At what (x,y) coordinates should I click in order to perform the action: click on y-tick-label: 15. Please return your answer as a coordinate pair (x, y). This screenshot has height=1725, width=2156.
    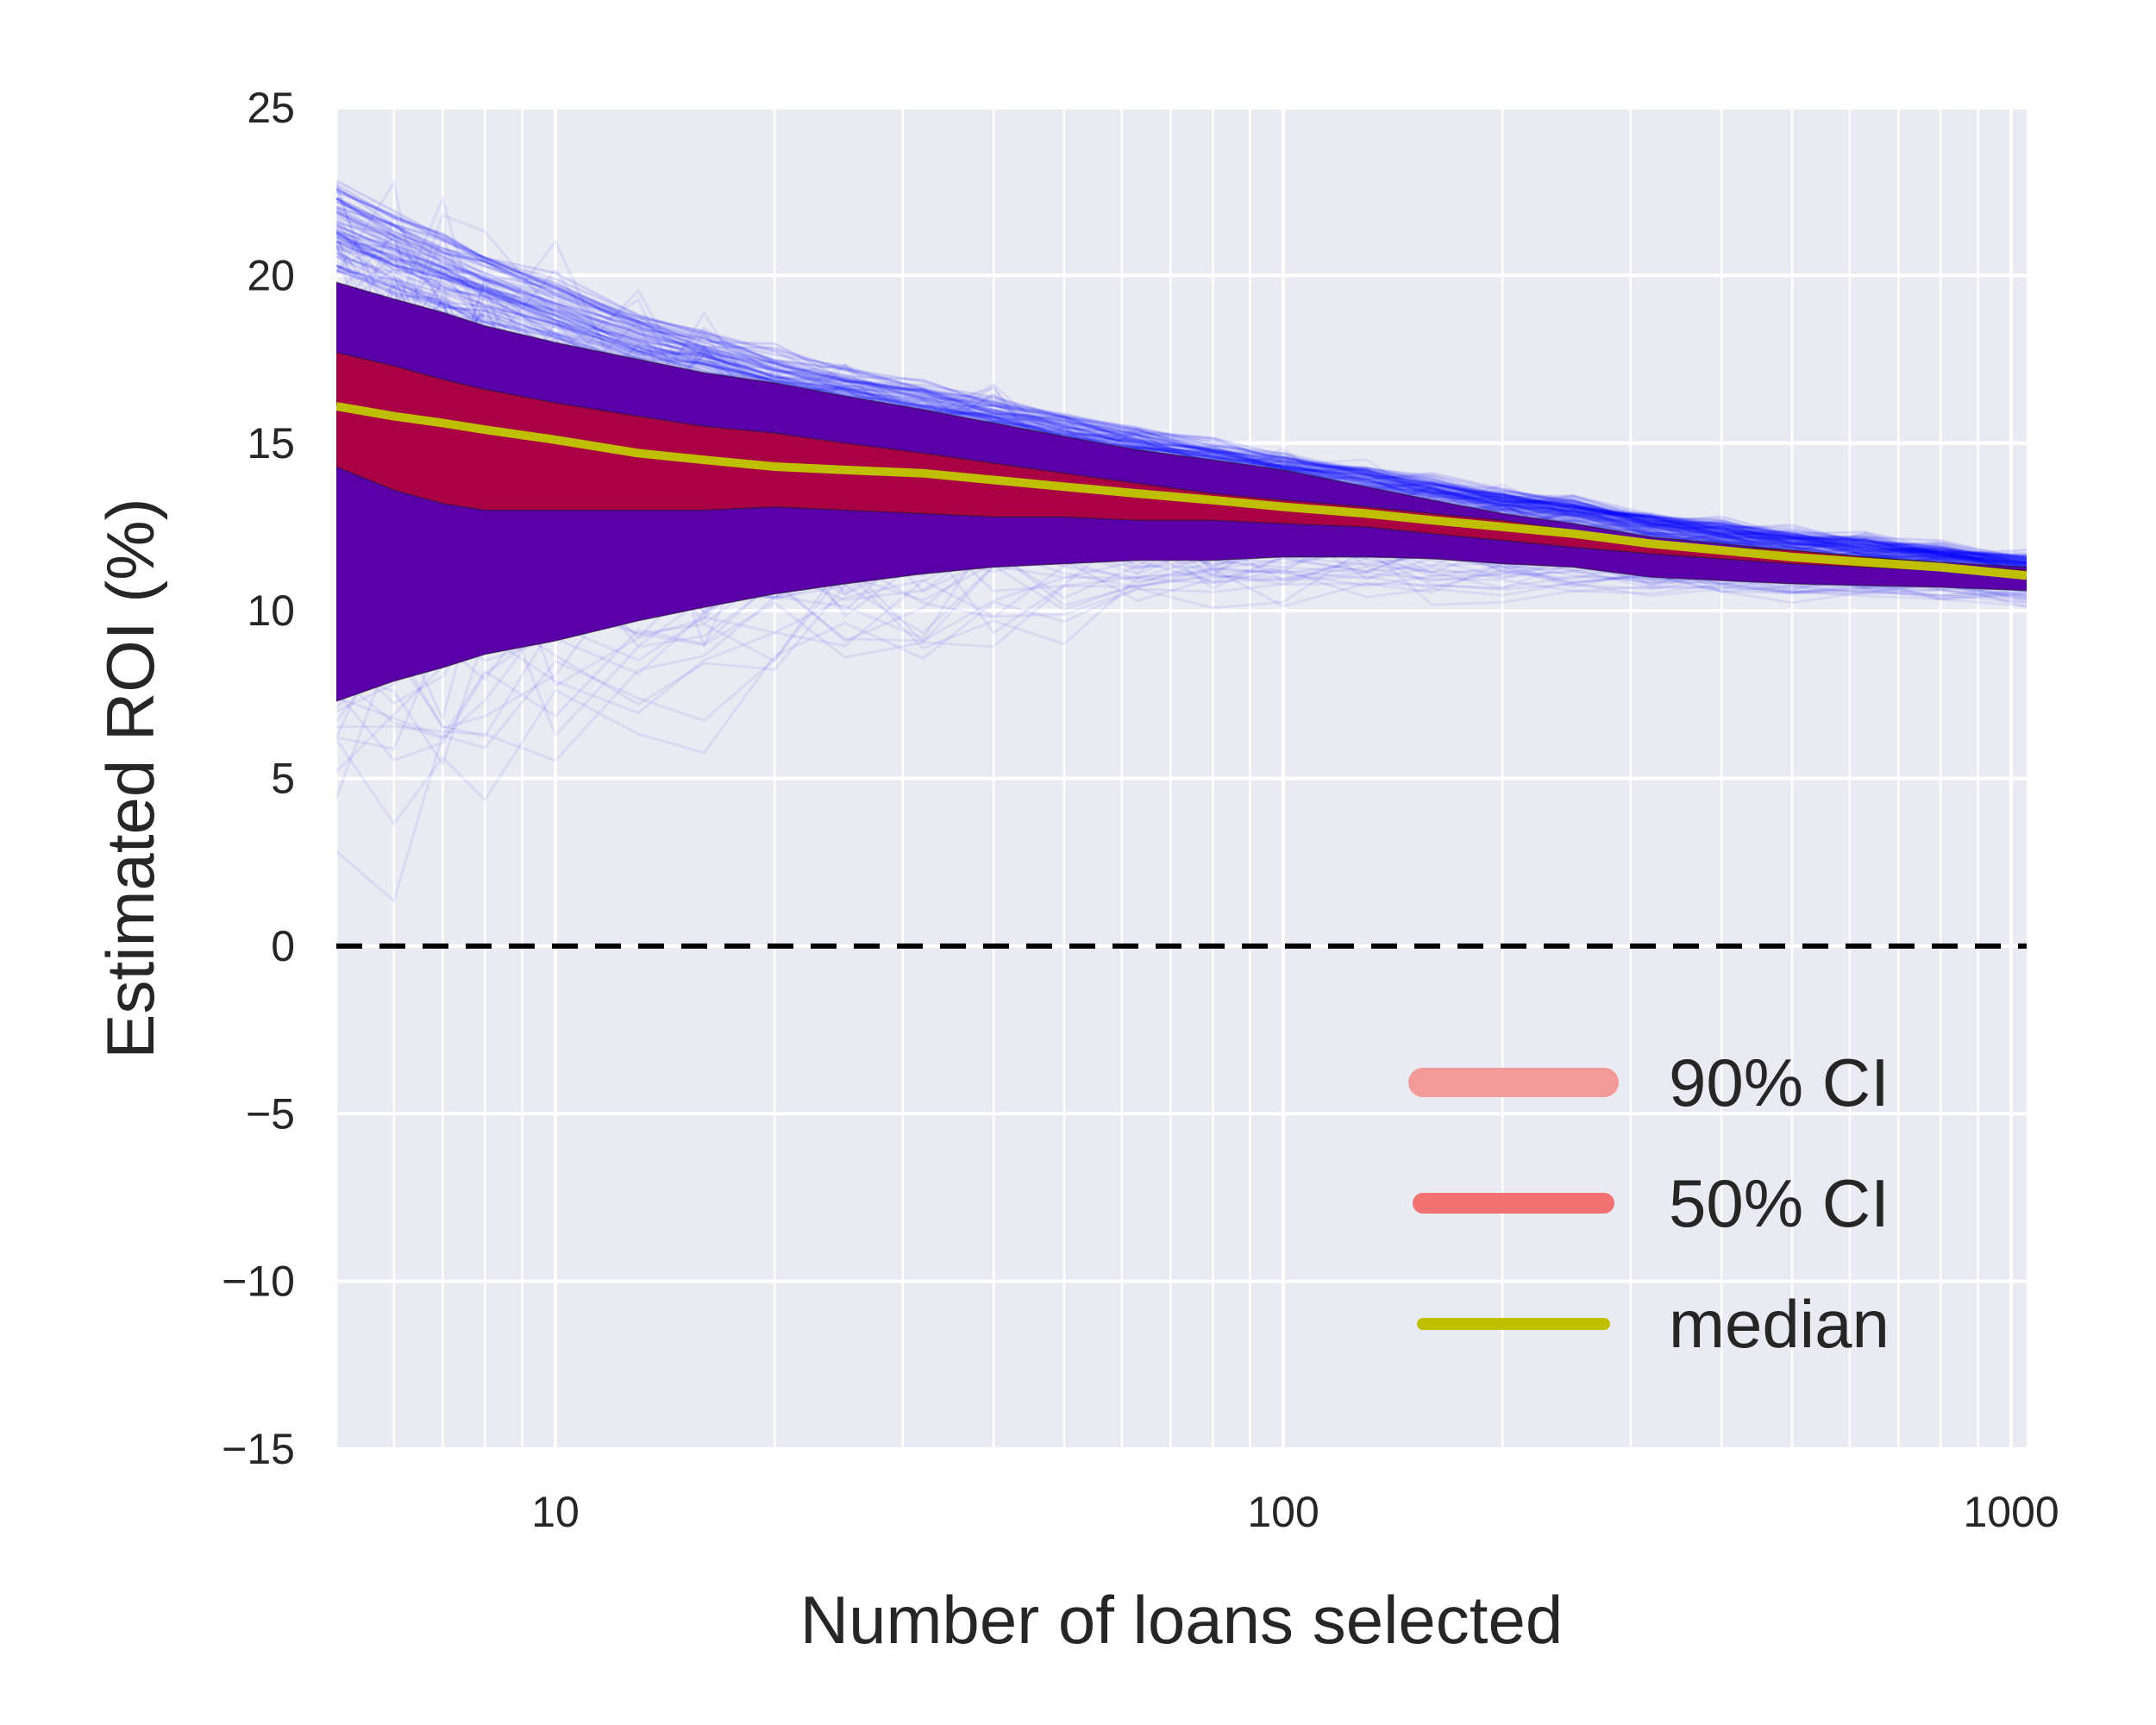
    Looking at the image, I should click on (271, 443).